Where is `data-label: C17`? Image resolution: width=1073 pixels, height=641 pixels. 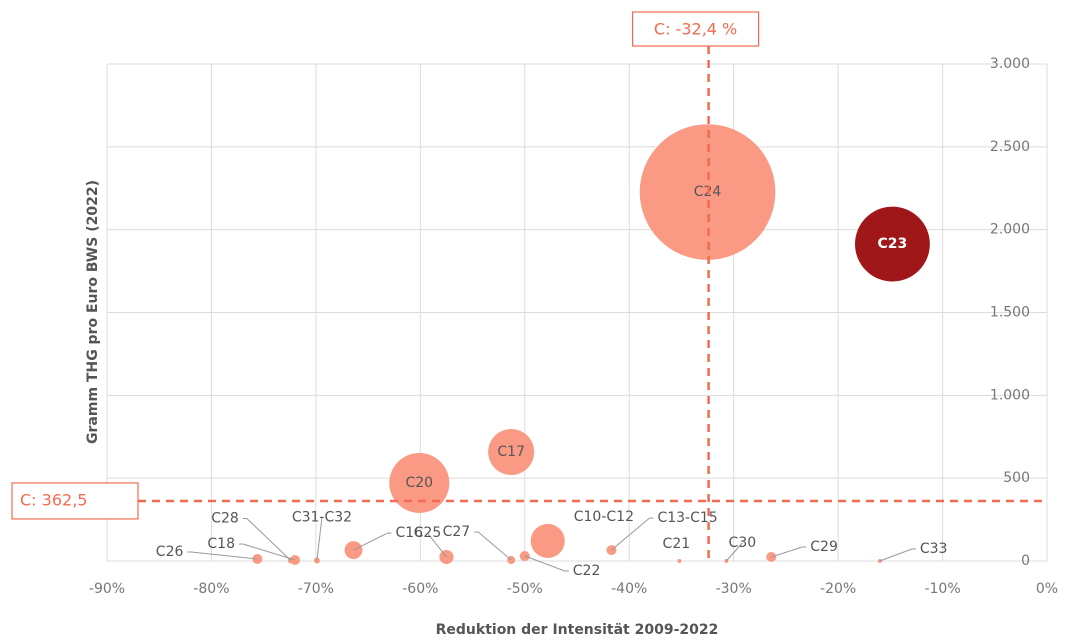 data-label: C17 is located at coordinates (511, 452).